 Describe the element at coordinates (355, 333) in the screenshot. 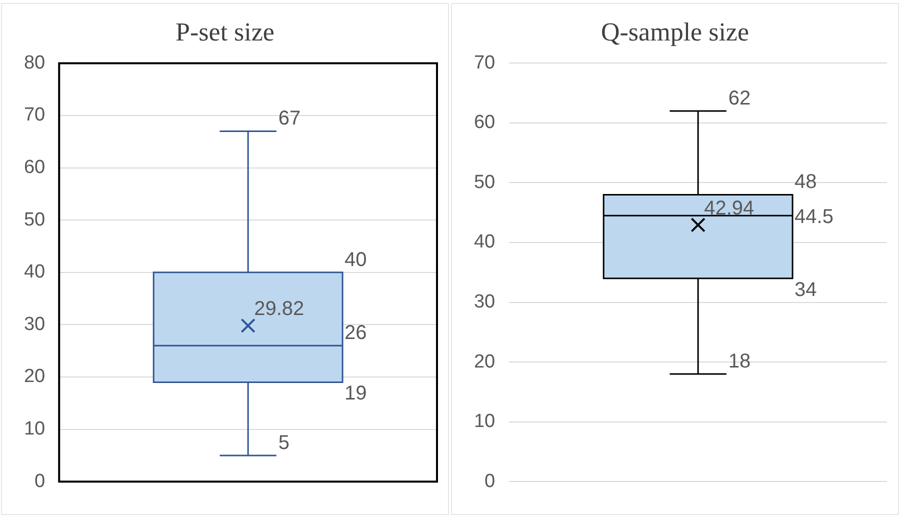

I see `annotation: 26` at that location.